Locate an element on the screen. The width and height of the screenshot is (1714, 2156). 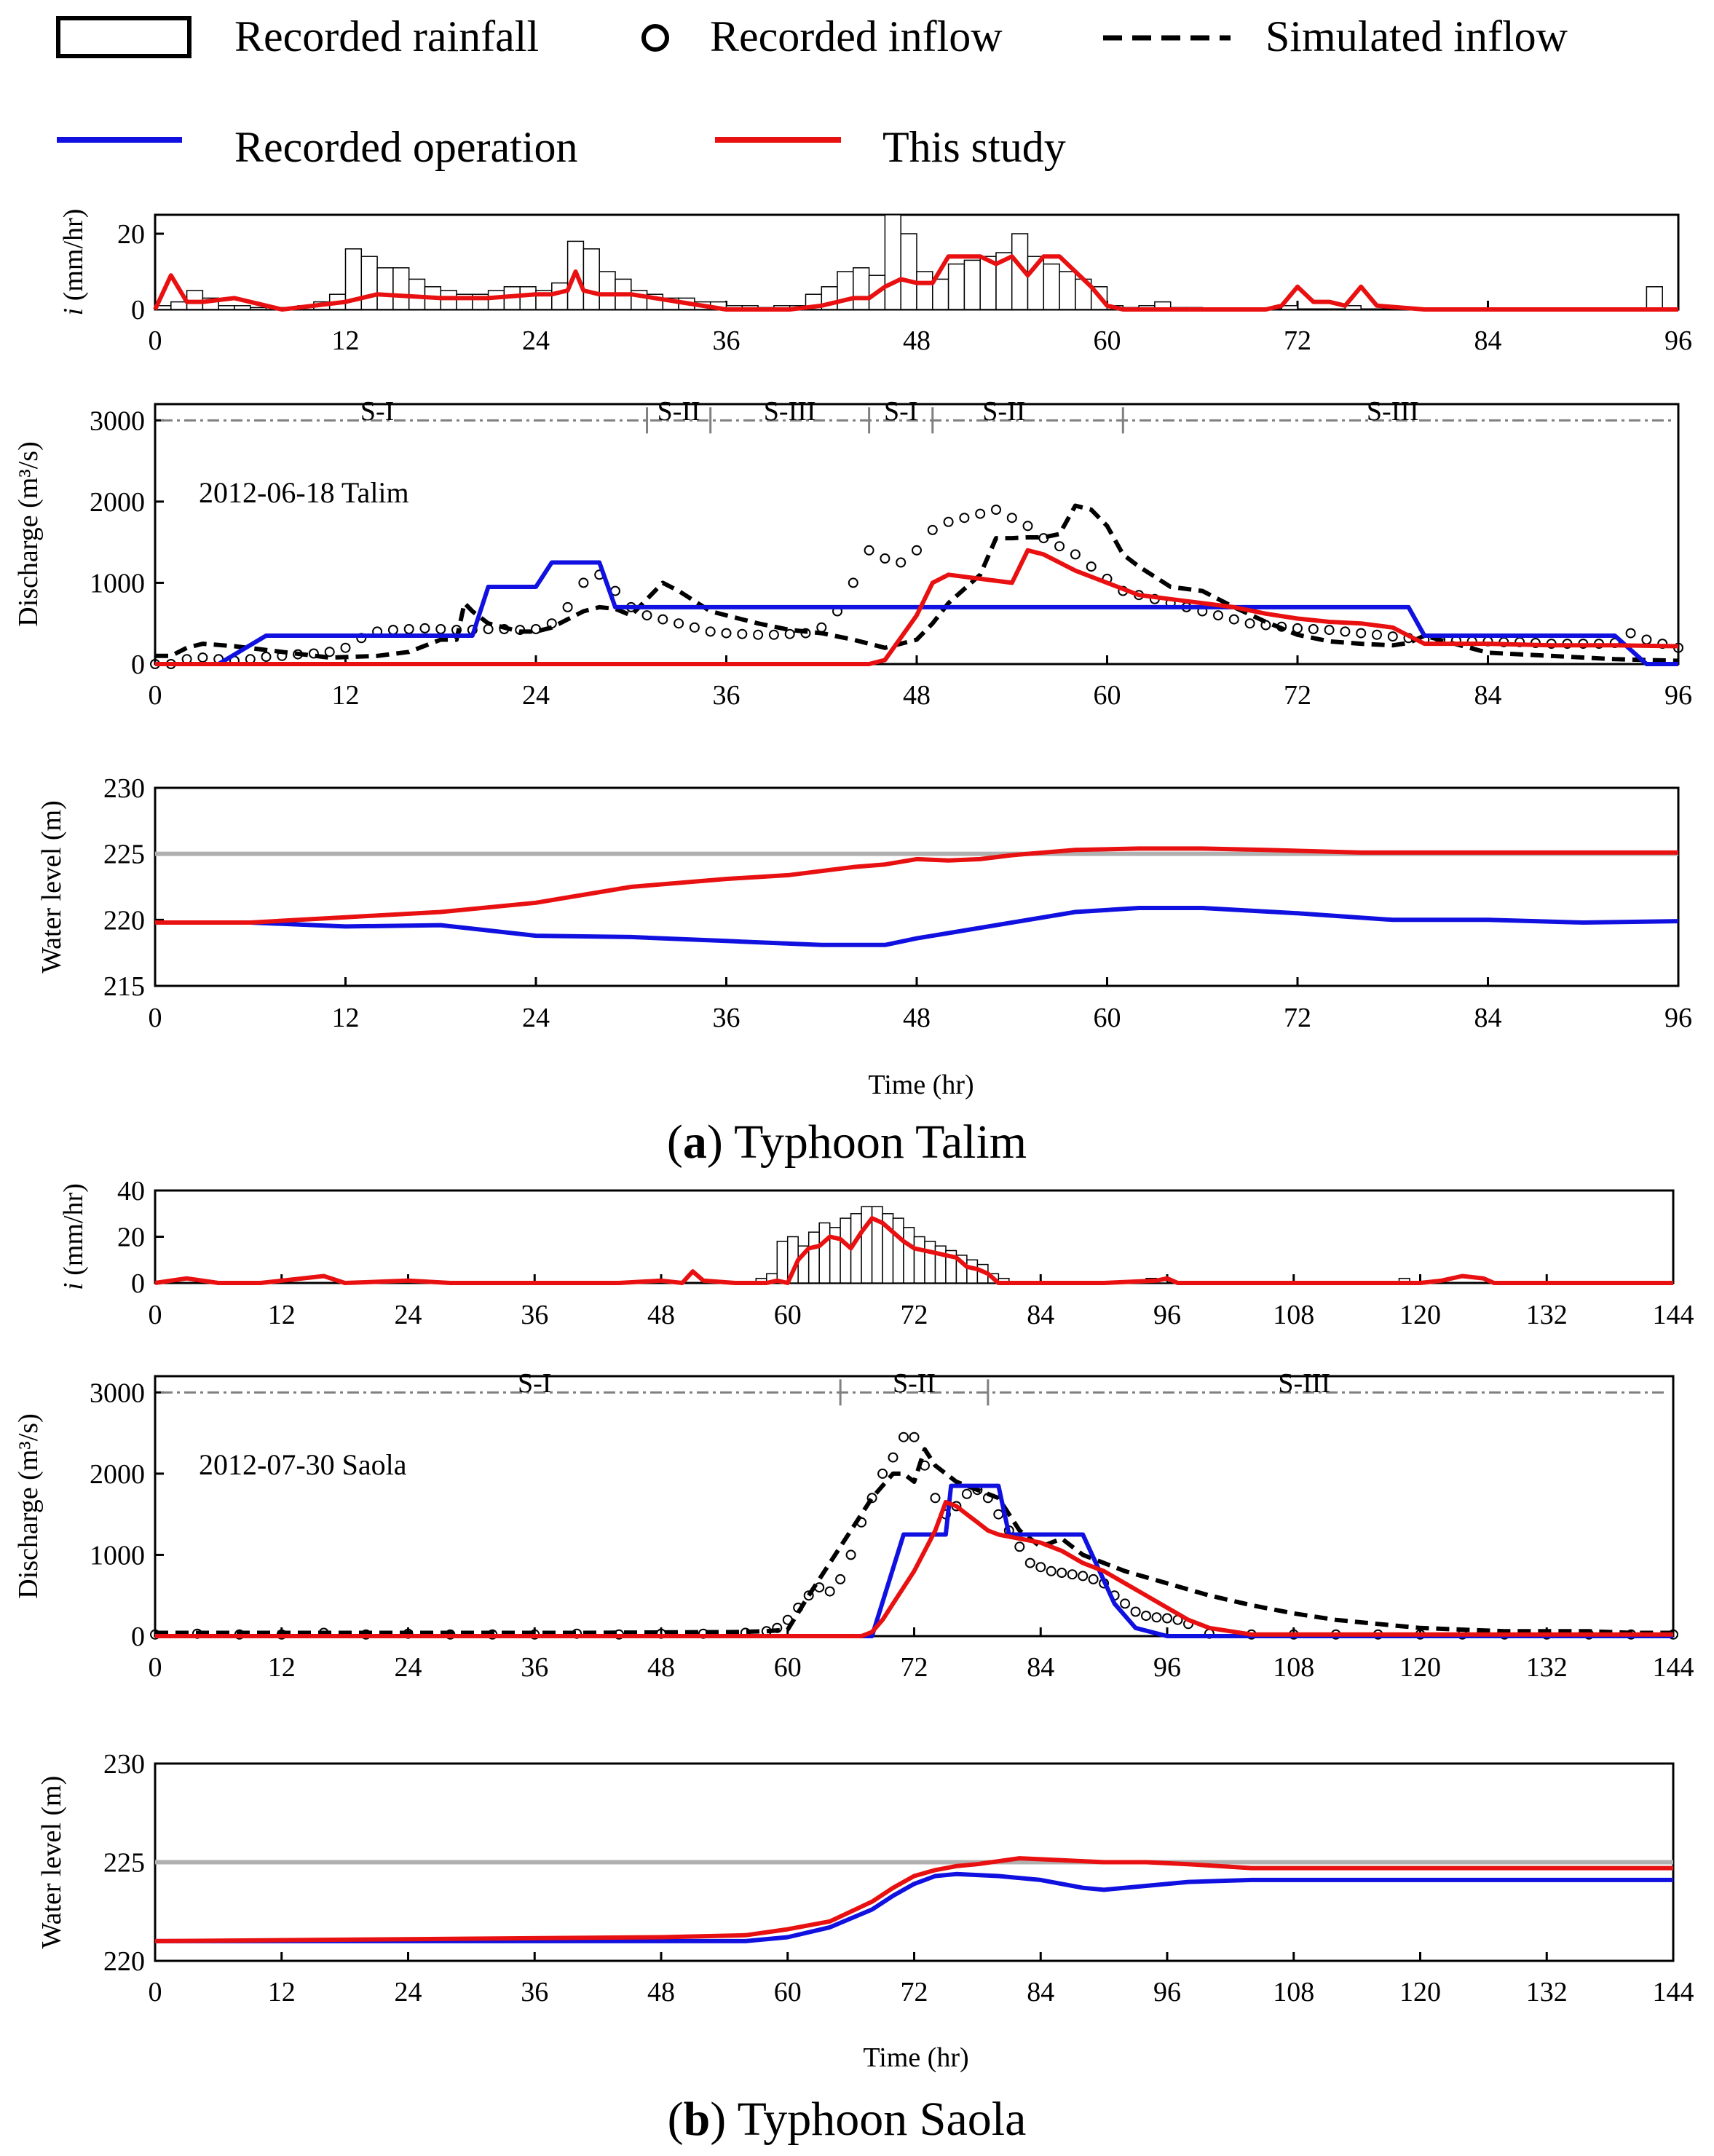
level-x-tick-label: 96 is located at coordinates (1167, 1992).